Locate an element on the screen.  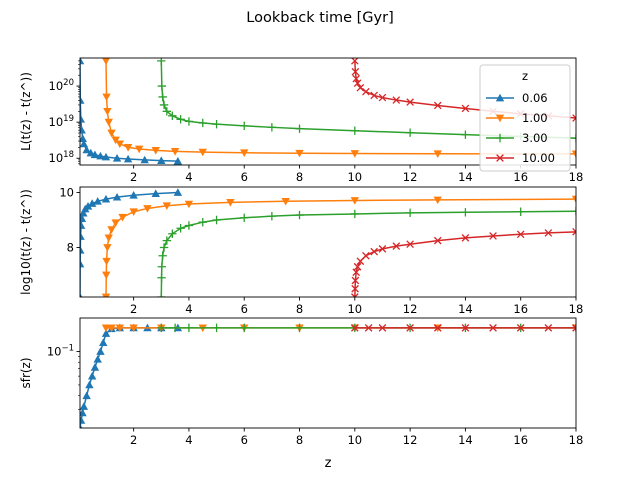
data-point-1.00-13 is located at coordinates (299, 153).